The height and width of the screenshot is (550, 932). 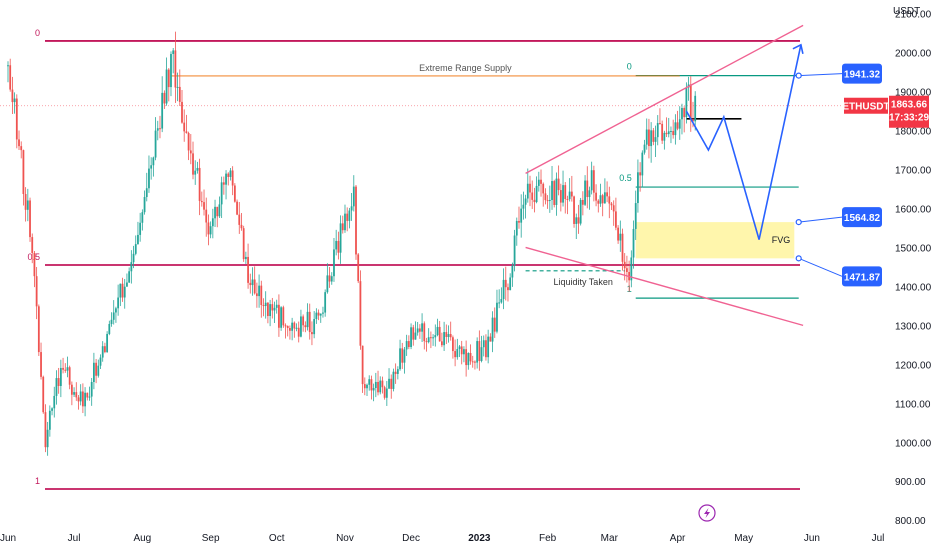 I want to click on symbol-label: ETHUSDT, so click(x=865, y=107).